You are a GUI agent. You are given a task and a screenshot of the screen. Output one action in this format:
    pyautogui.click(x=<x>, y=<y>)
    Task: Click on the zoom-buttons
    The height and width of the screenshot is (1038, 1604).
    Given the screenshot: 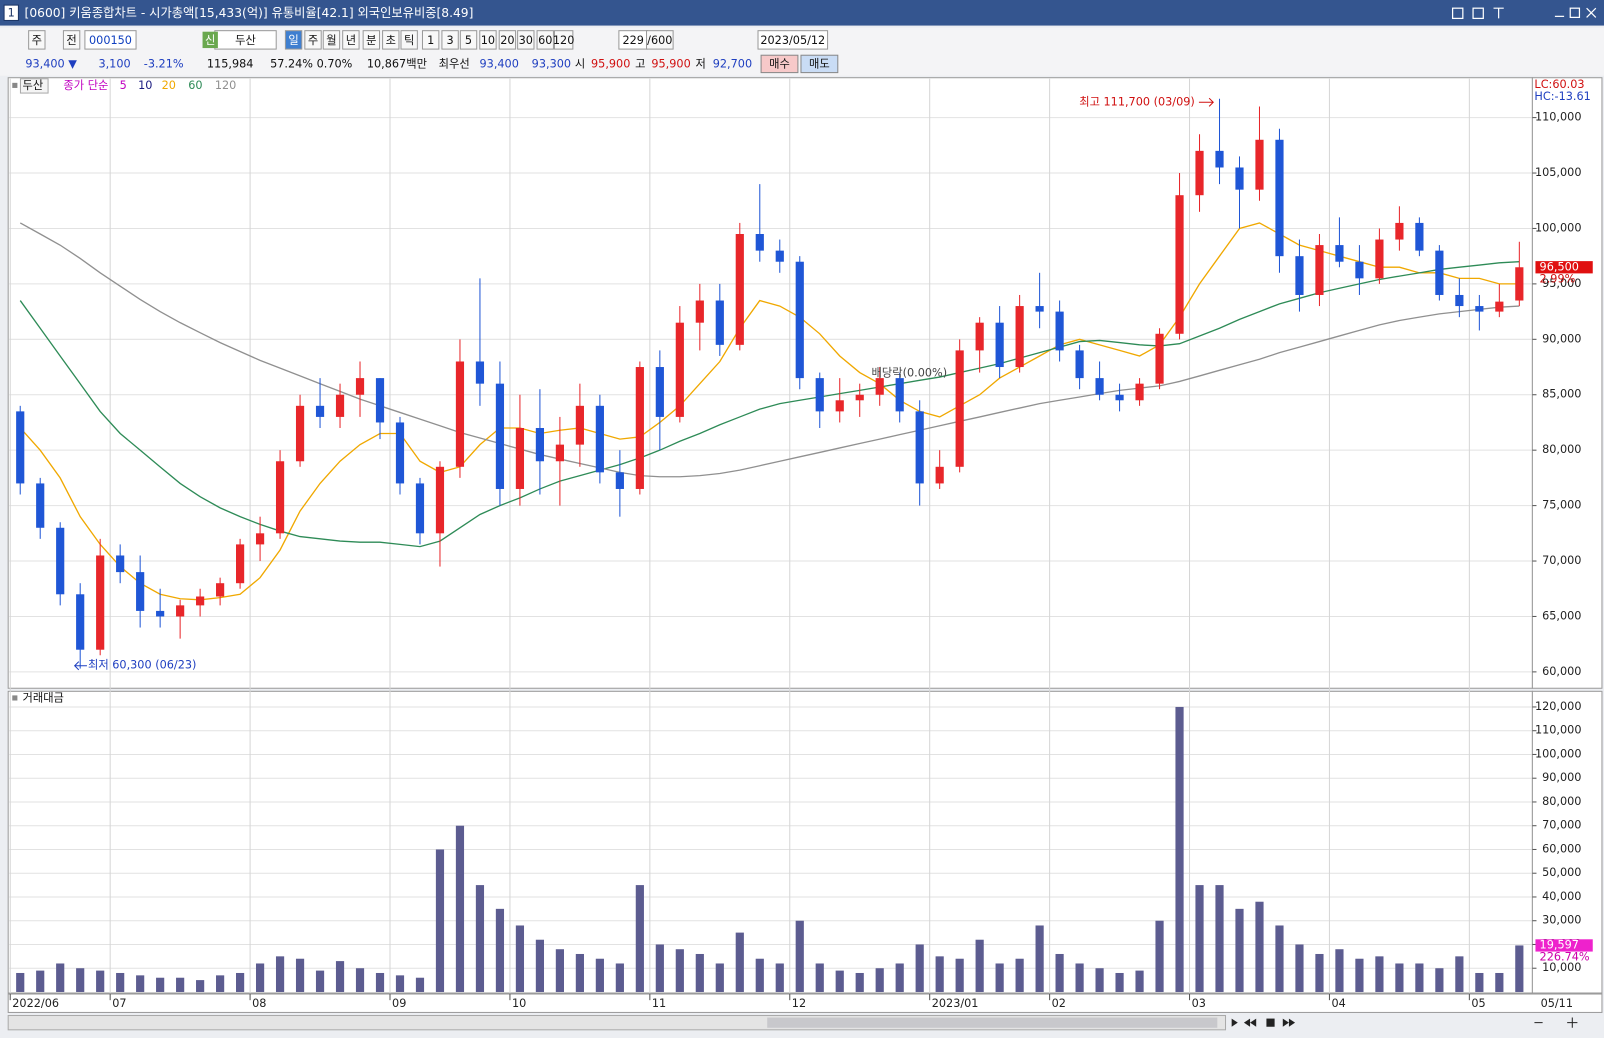 What is the action you would take?
    pyautogui.click(x=1556, y=1022)
    